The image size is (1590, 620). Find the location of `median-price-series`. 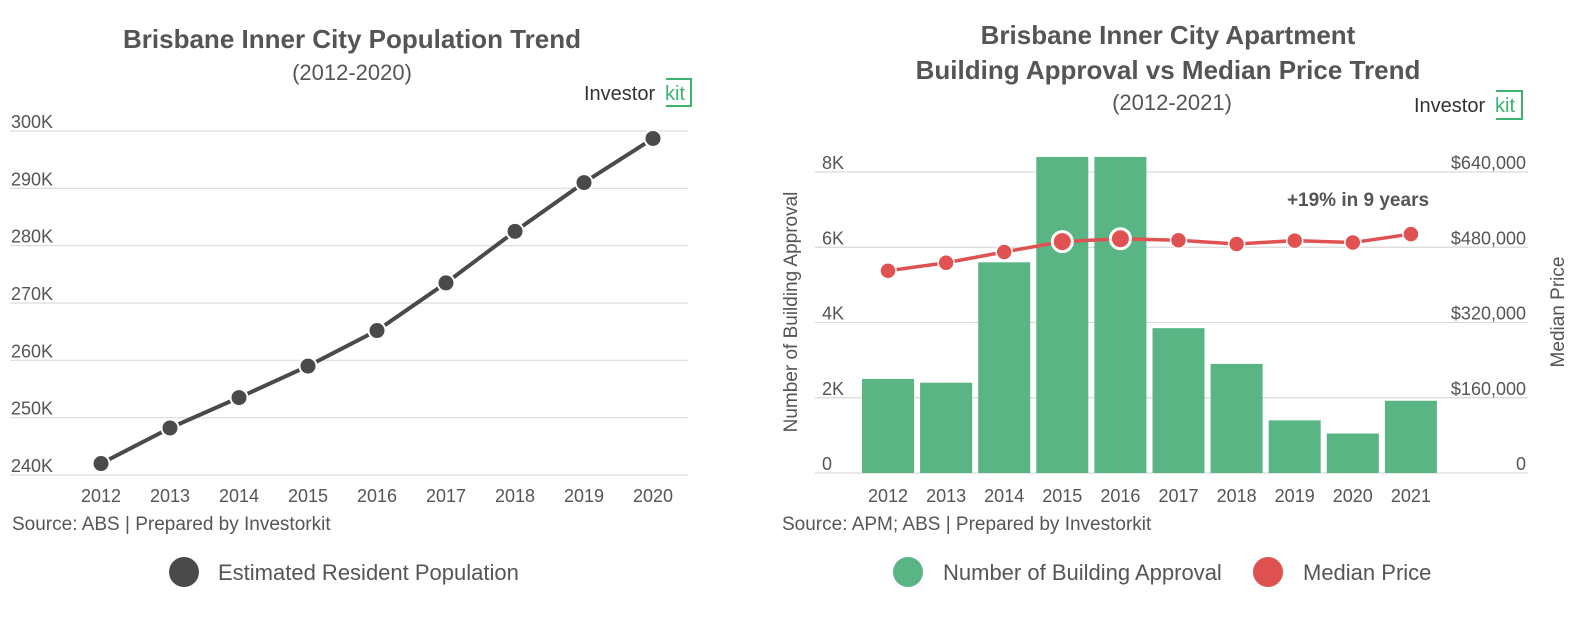

median-price-series is located at coordinates (1149, 252).